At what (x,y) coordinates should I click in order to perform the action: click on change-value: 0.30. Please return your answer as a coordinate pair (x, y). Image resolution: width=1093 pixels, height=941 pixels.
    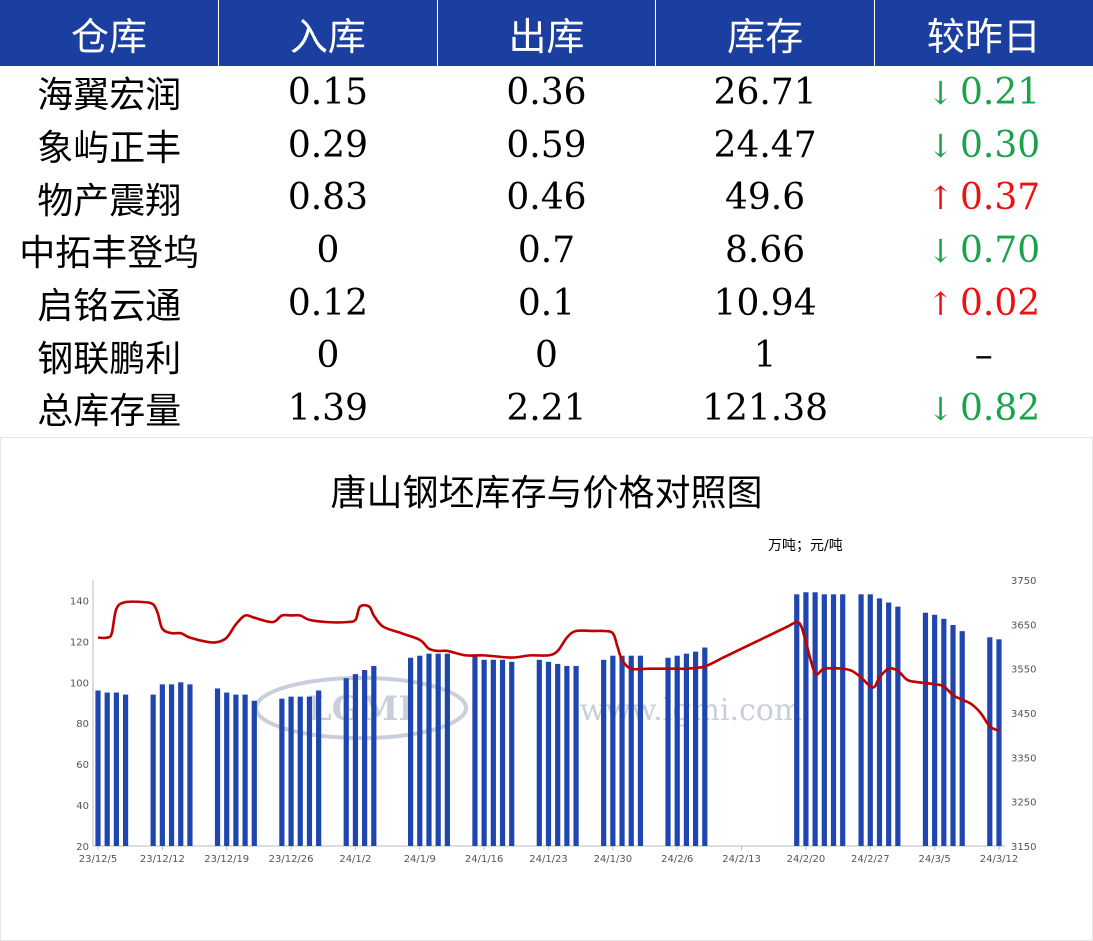
    Looking at the image, I should click on (1000, 145).